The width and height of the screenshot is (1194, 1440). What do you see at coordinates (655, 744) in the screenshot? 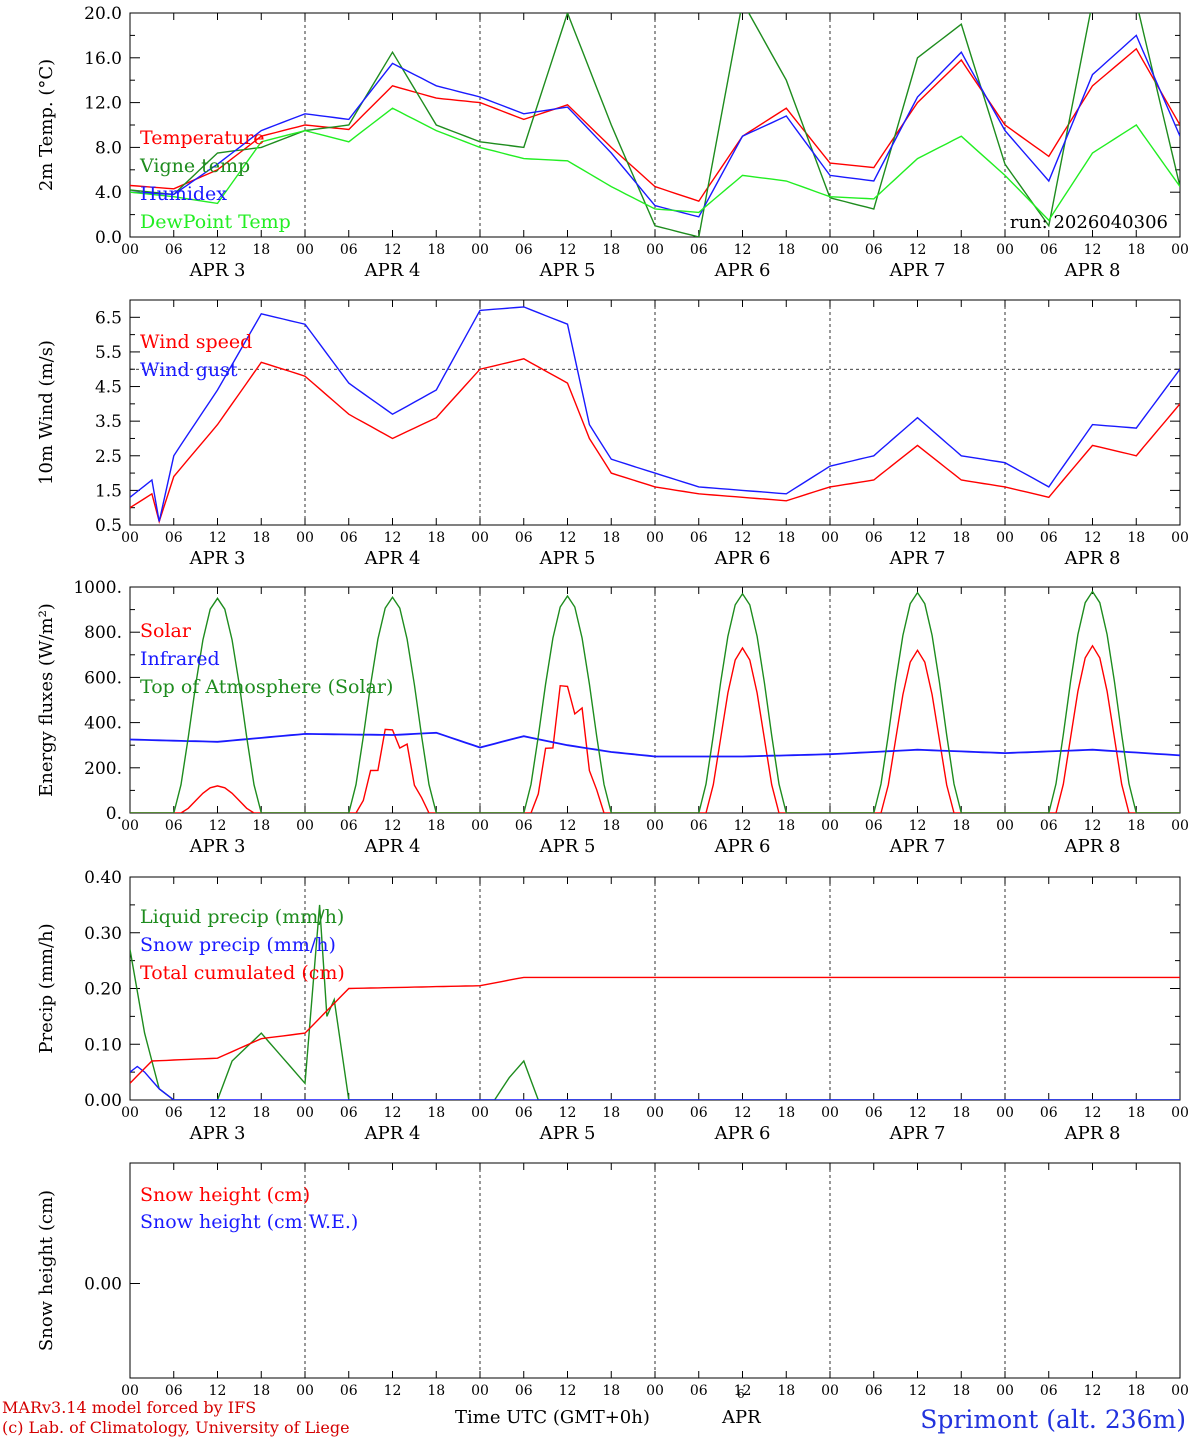
I see `panel3-series-infrared` at bounding box center [655, 744].